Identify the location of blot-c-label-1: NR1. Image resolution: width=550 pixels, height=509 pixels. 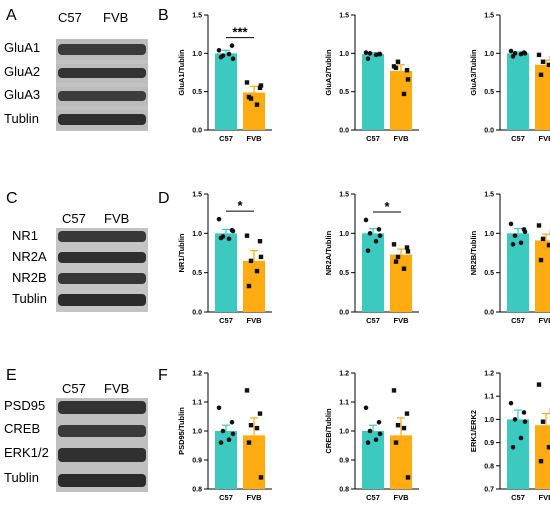
(25, 235).